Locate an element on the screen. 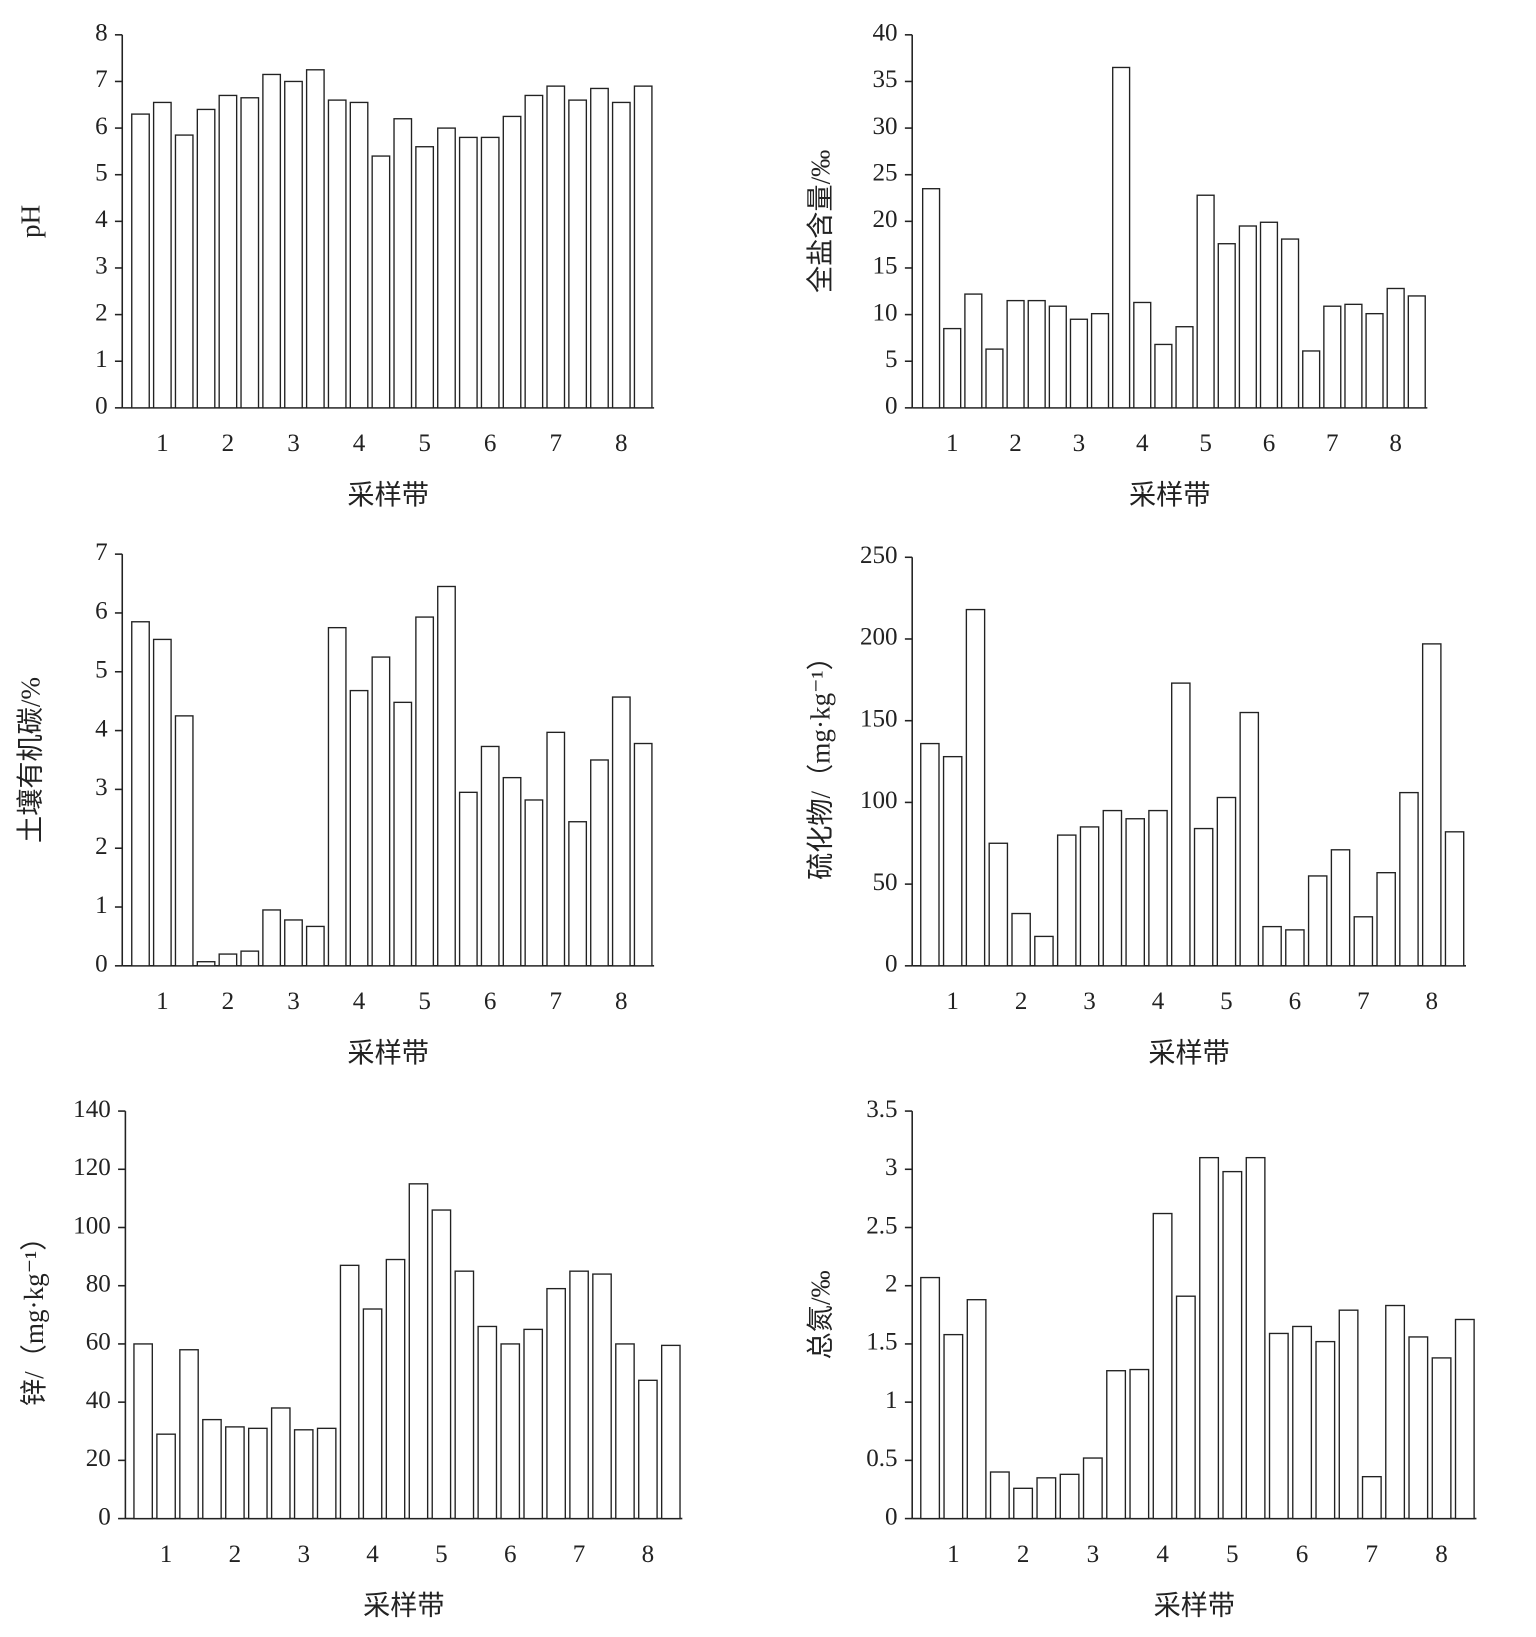  y-tick-label: 140 is located at coordinates (92, 1109).